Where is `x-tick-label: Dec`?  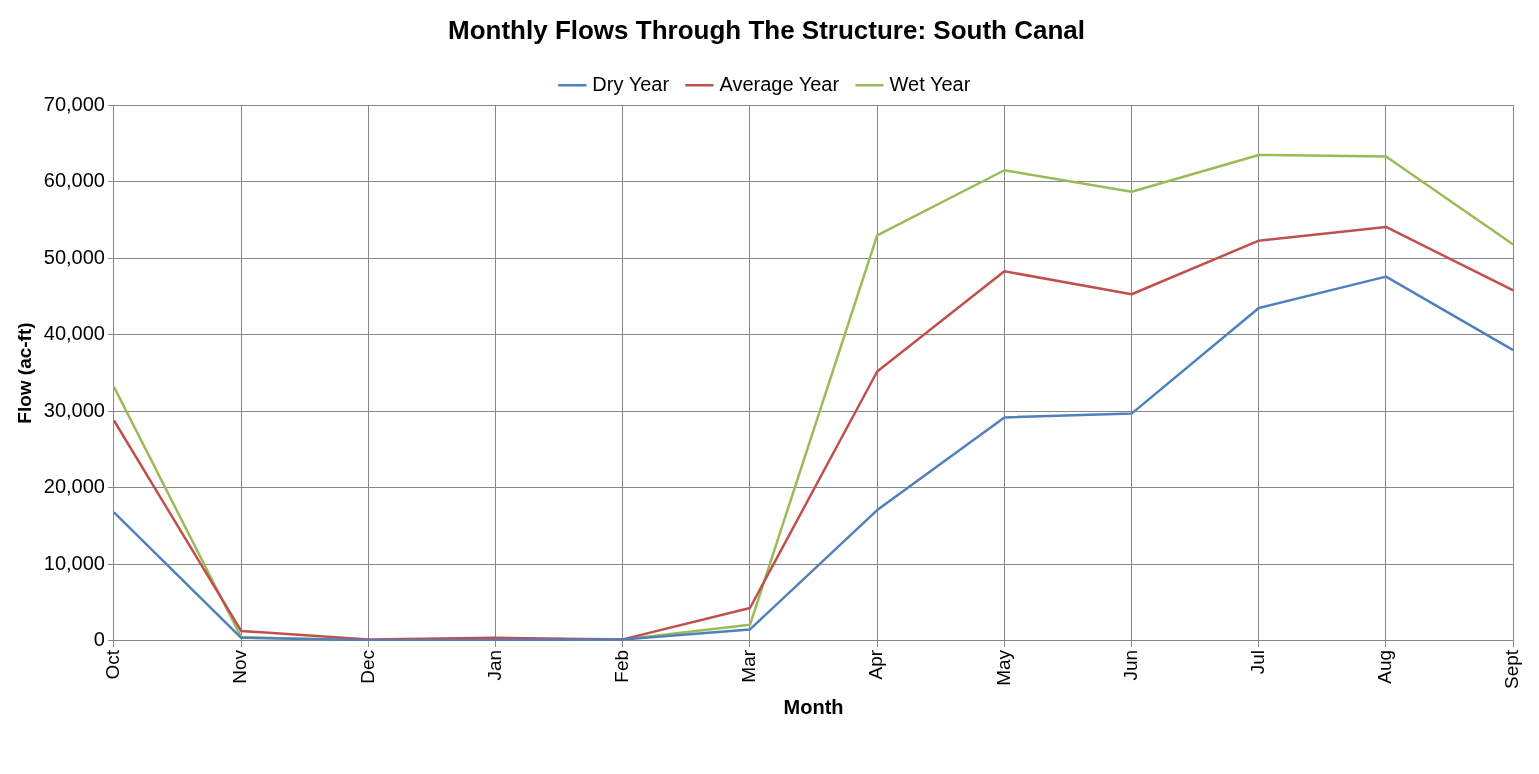 x-tick-label: Dec is located at coordinates (367, 666).